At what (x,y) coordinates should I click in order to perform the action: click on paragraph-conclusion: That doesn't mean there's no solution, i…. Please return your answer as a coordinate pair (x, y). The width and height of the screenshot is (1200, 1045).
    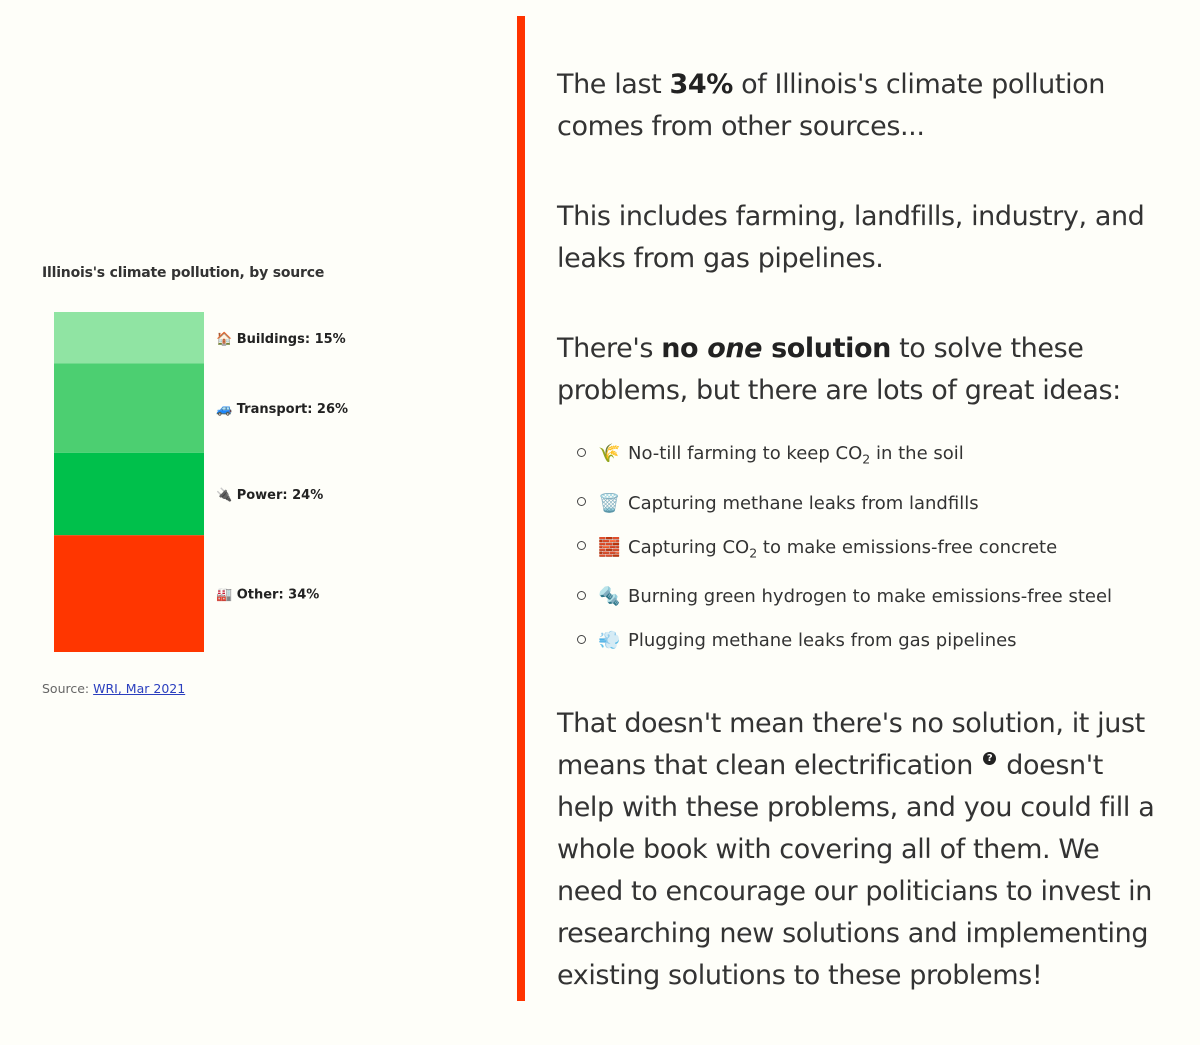
    Looking at the image, I should click on (862, 850).